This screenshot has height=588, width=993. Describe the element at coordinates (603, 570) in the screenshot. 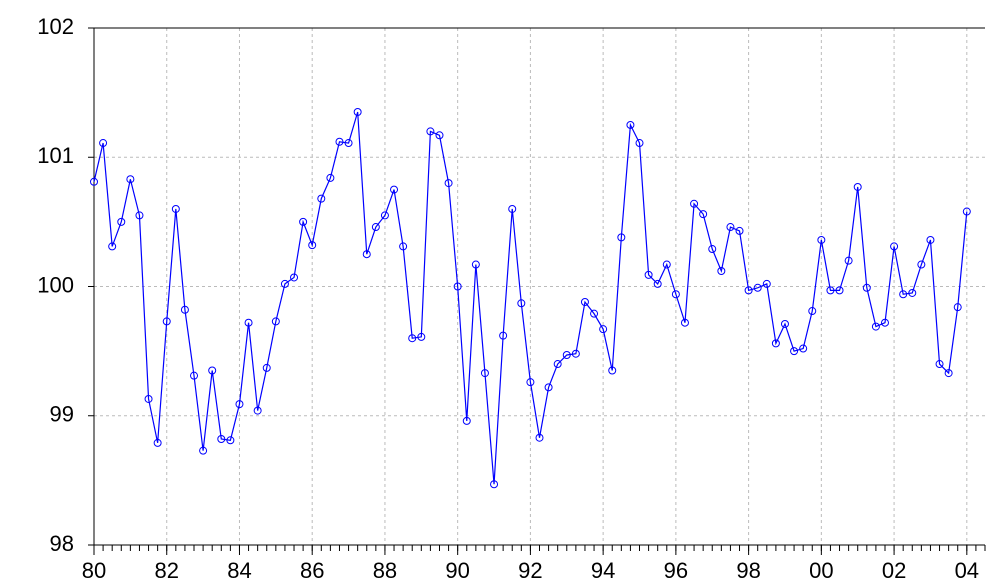

I see `x-tick-label: 94` at that location.